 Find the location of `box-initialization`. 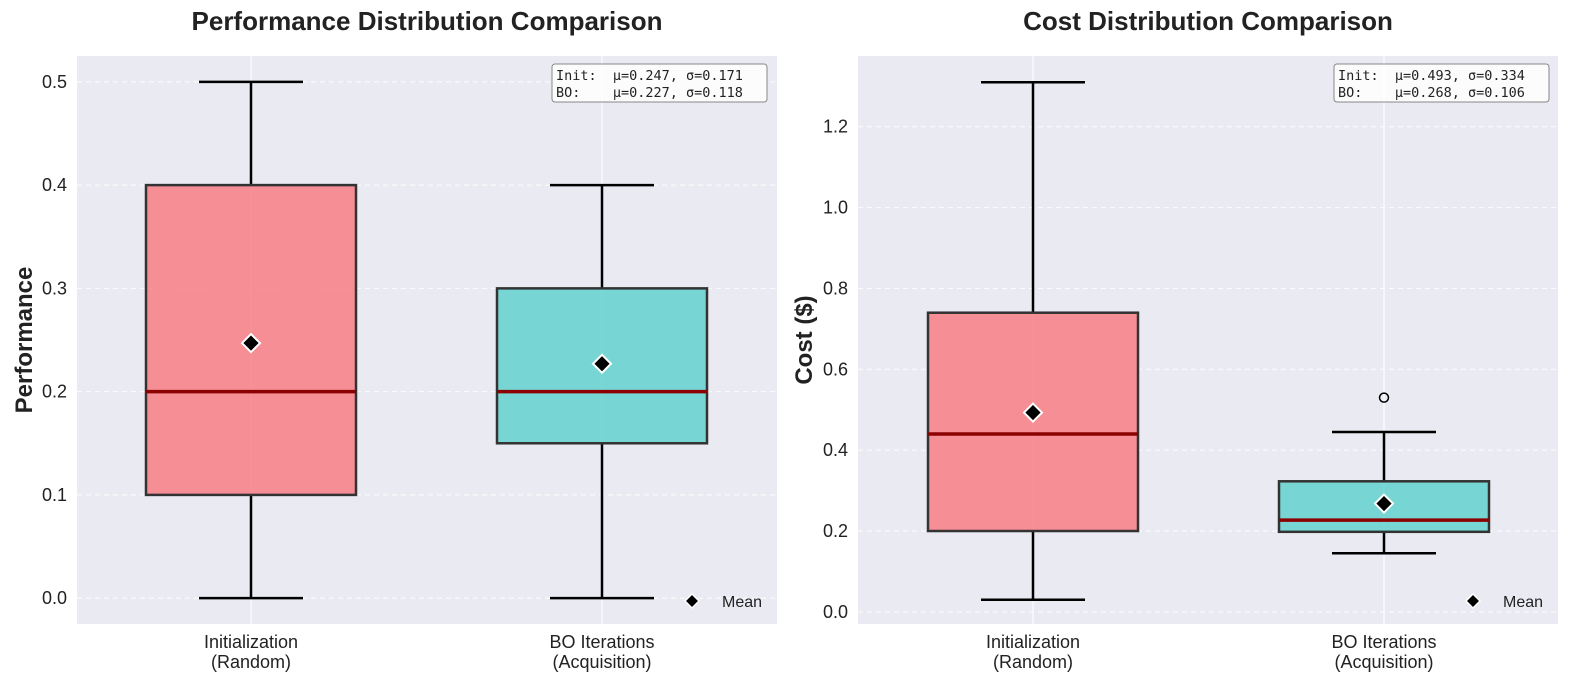

box-initialization is located at coordinates (251, 340).